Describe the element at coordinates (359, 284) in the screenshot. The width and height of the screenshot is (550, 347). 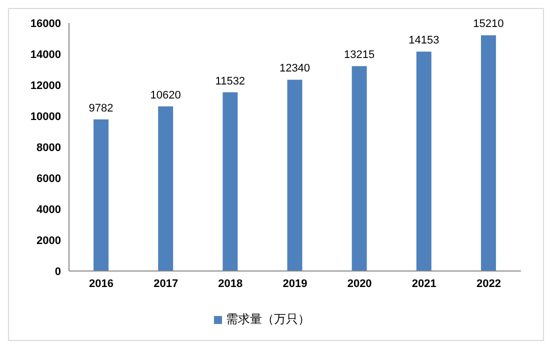
I see `x-tick-label: 2020` at that location.